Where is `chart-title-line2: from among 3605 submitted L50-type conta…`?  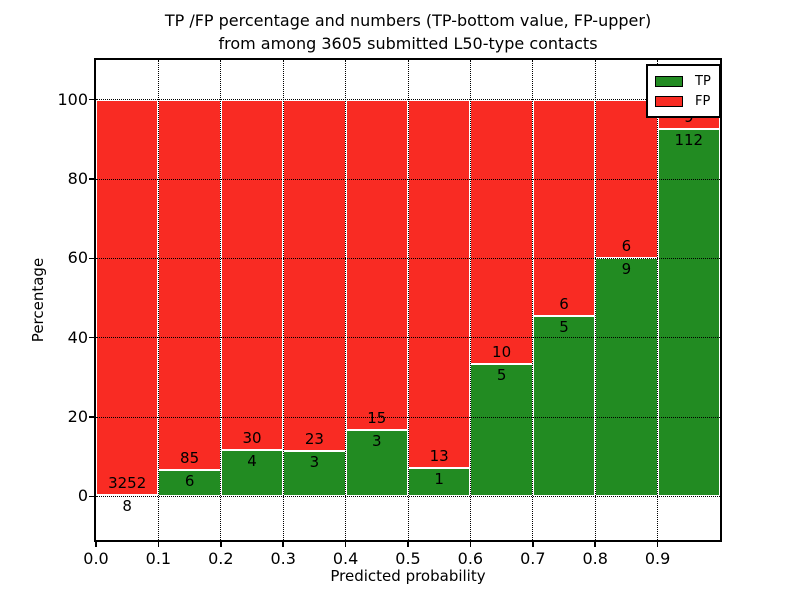
chart-title-line2: from among 3605 submitted L50-type conta… is located at coordinates (408, 43).